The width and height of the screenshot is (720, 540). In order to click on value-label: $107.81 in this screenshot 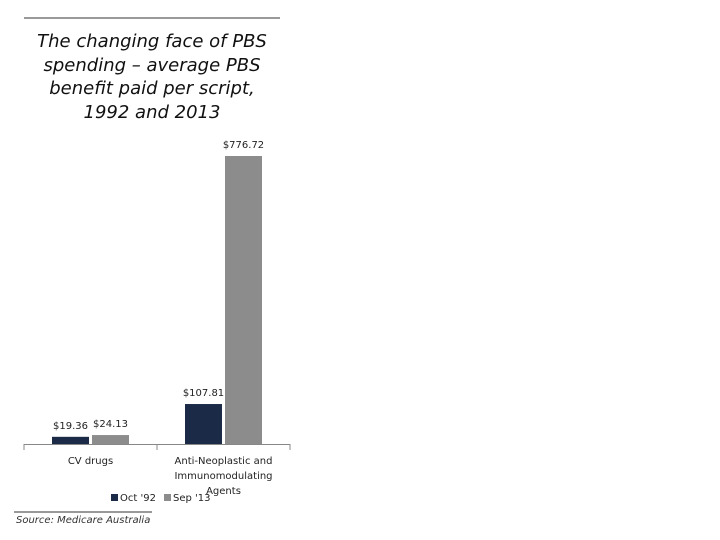, I will do `click(203, 393)`.